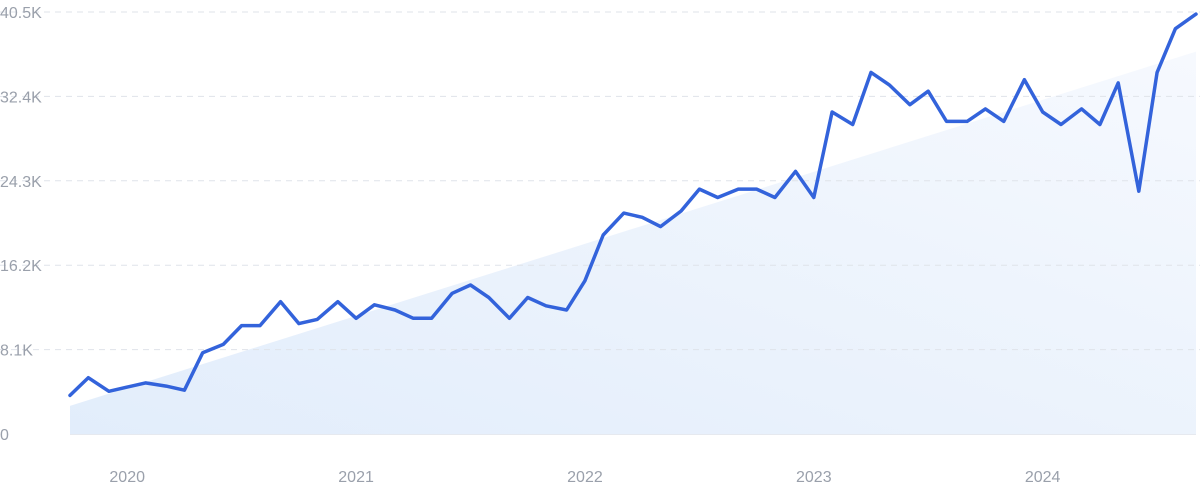 This screenshot has height=499, width=1200. Describe the element at coordinates (21, 13) in the screenshot. I see `y-tick-label: 40.5K` at that location.